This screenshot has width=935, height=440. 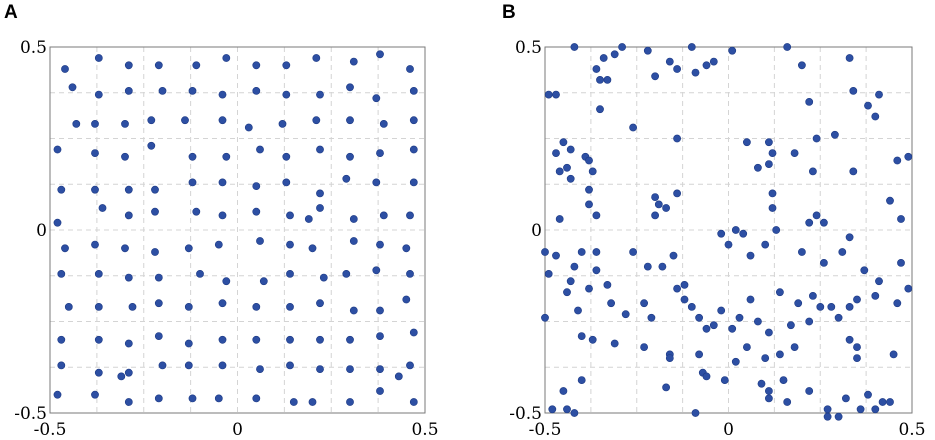 What do you see at coordinates (728, 430) in the screenshot?
I see `panel-b-xtick-mid: 0` at bounding box center [728, 430].